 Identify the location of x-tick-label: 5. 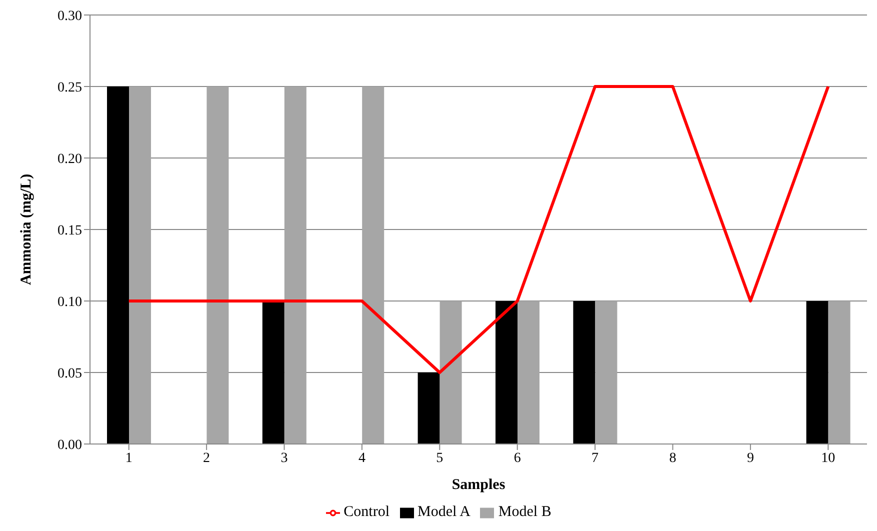
(440, 458).